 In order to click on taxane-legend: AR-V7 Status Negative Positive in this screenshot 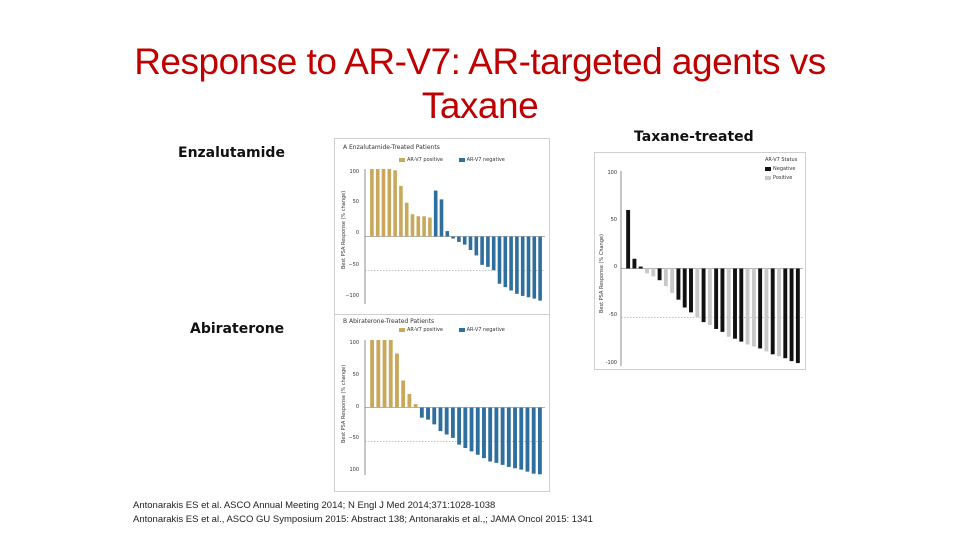, I will do `click(781, 169)`.